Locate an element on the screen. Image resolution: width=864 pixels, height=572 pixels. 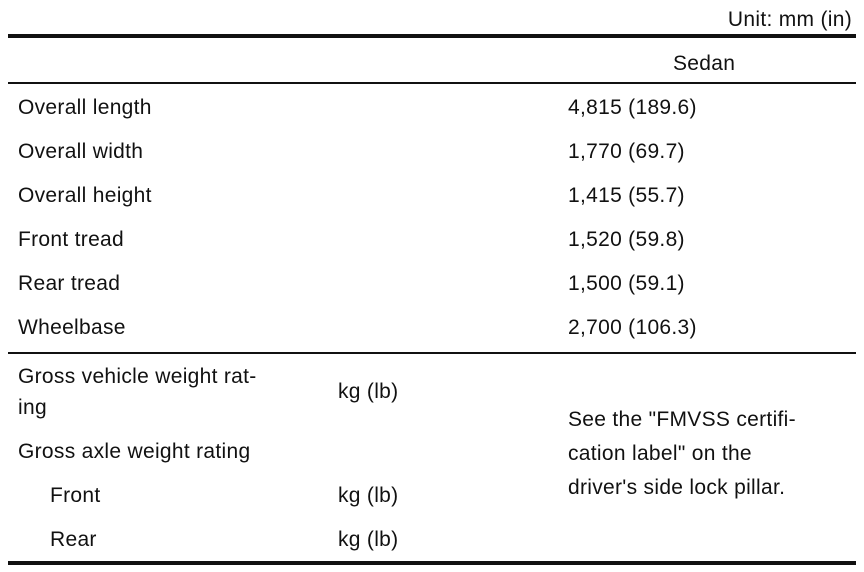
note-line-2: cation label" on the is located at coordinates (660, 453).